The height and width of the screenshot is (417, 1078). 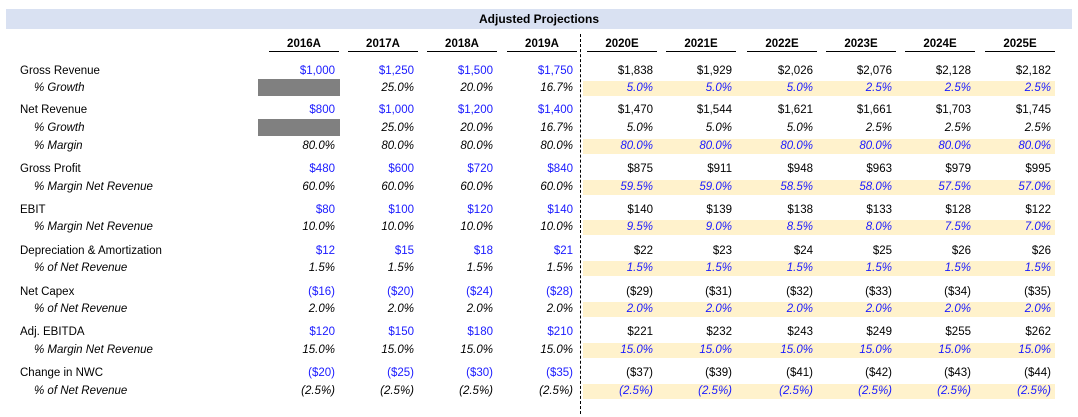 What do you see at coordinates (722, 251) in the screenshot?
I see `table-cell: $23` at bounding box center [722, 251].